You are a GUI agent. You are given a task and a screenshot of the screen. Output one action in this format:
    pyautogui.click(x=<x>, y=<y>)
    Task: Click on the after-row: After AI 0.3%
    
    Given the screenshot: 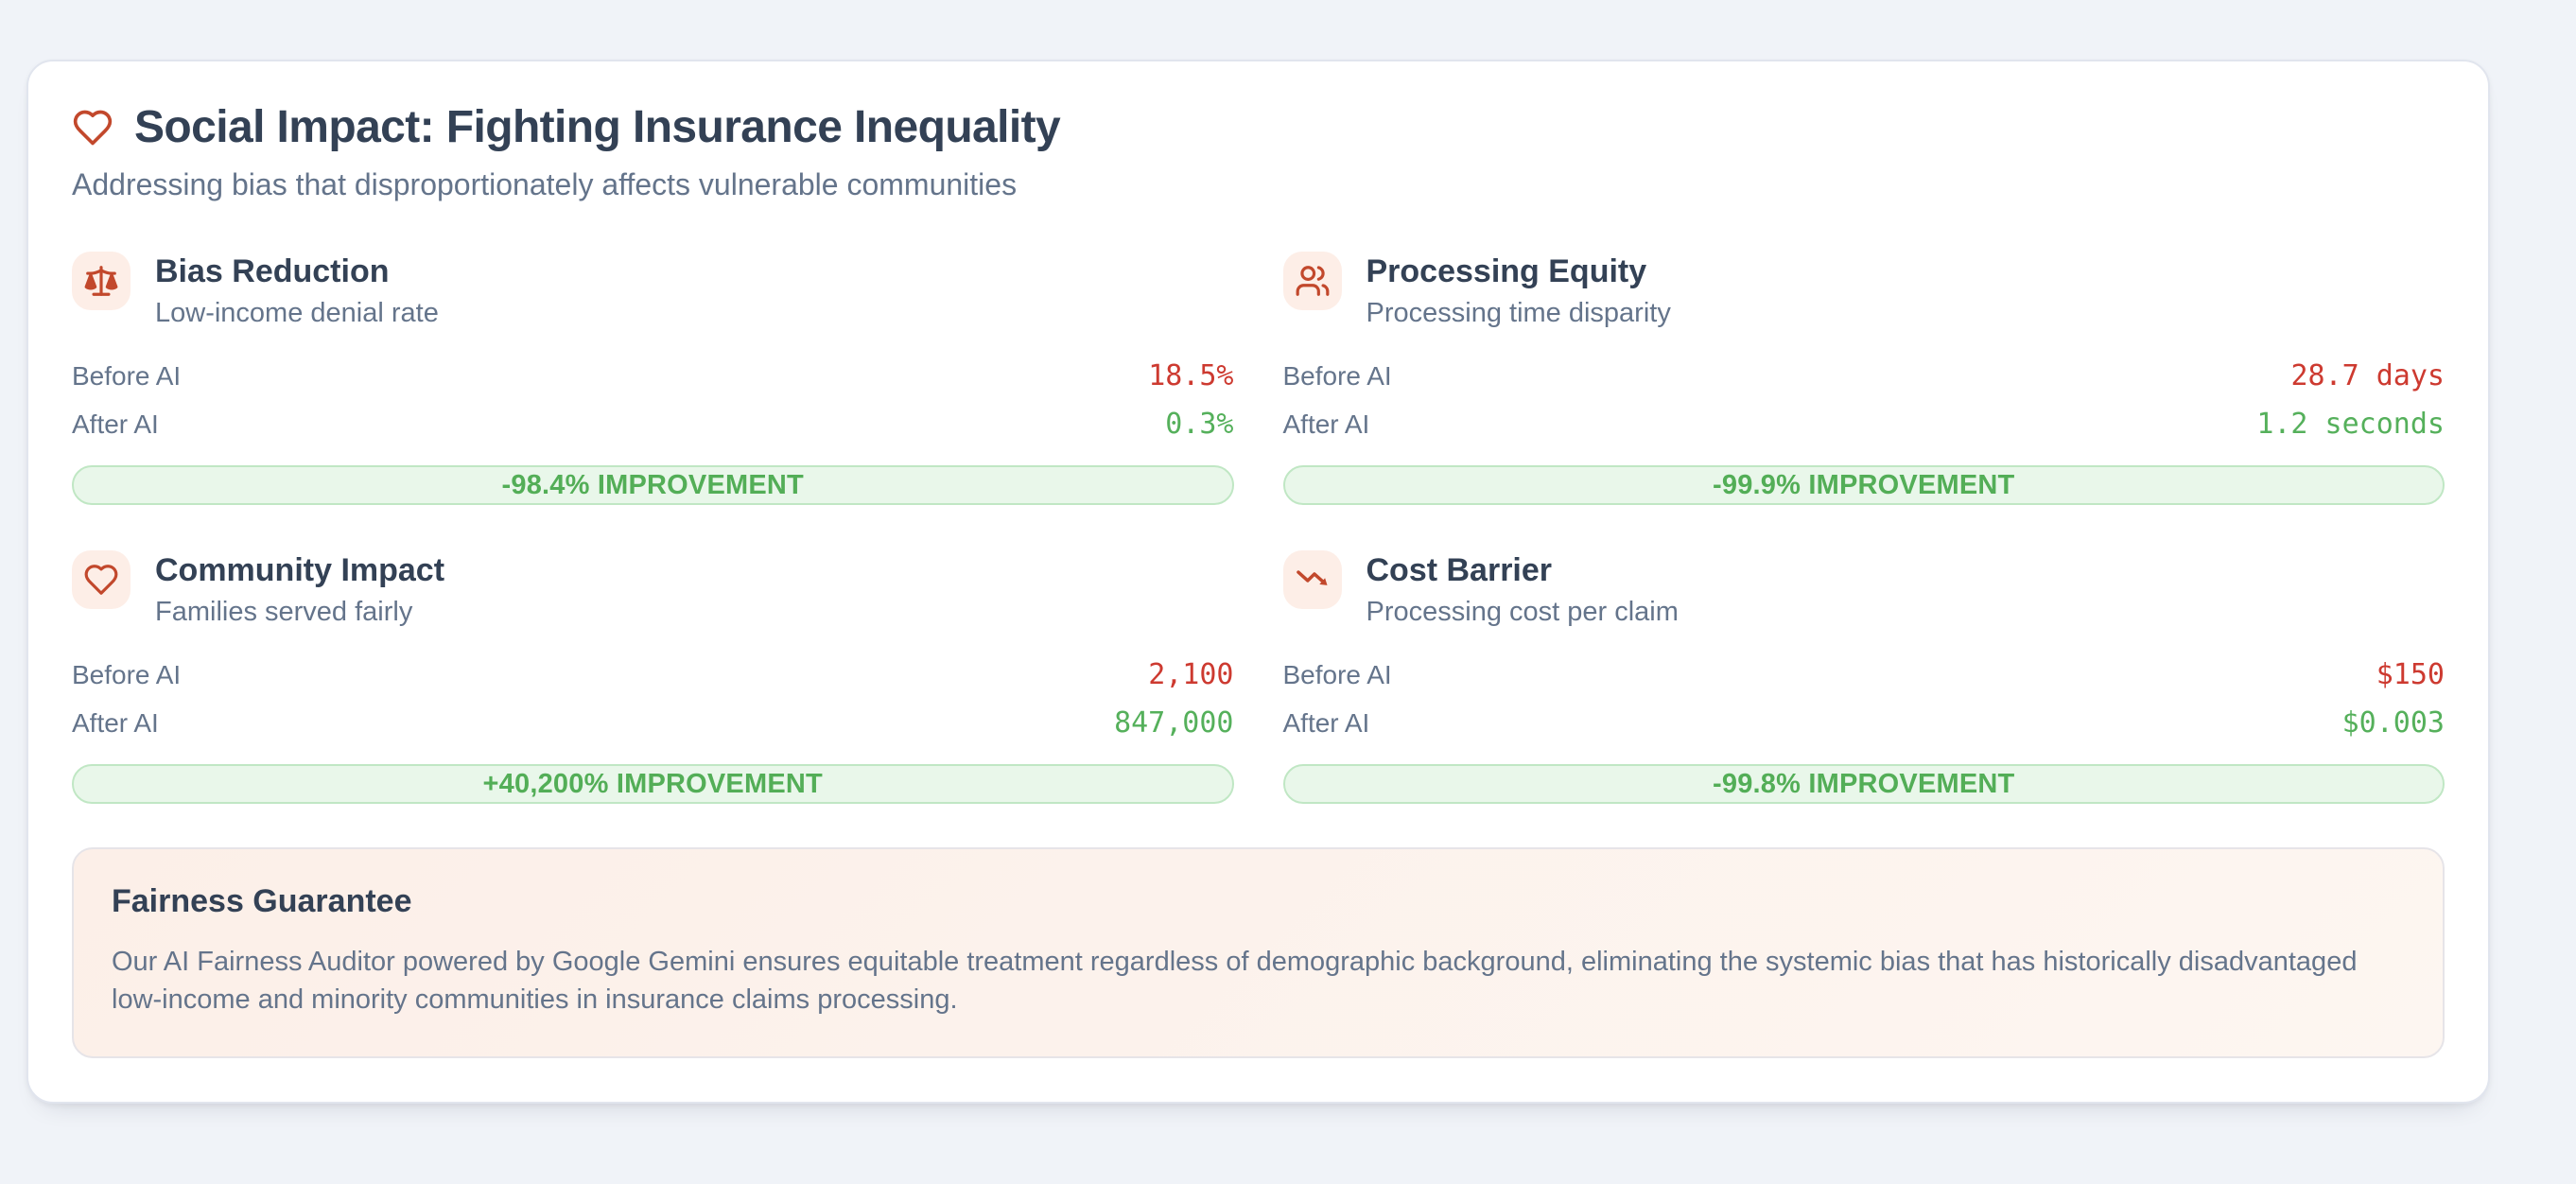 What is the action you would take?
    pyautogui.click(x=653, y=424)
    